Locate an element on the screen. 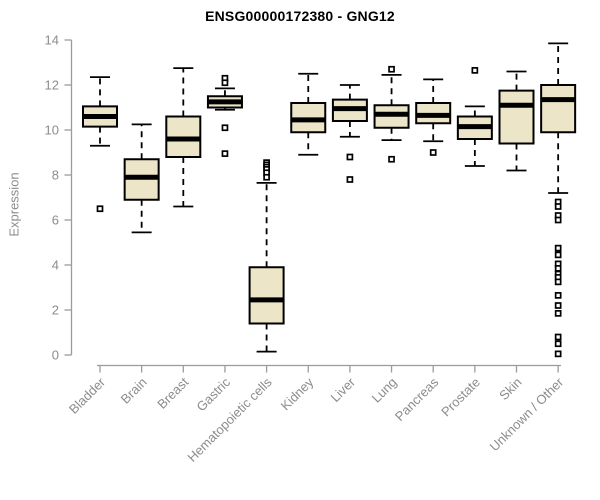 This screenshot has width=600, height=500. x-category-label: Bladder is located at coordinates (87, 395).